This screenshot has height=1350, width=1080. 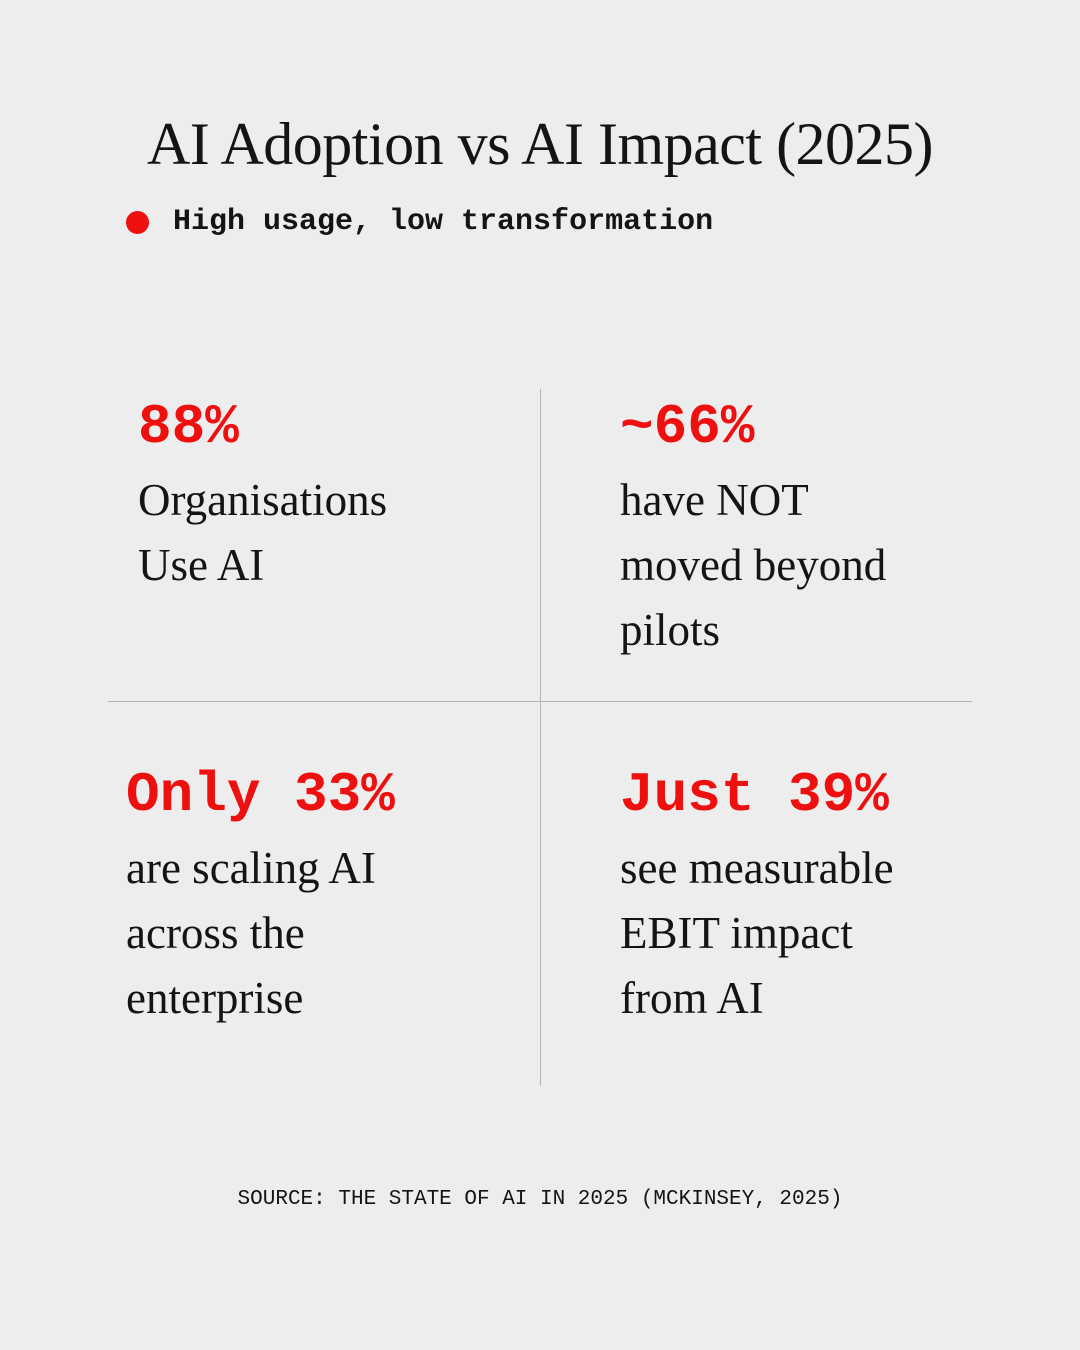 What do you see at coordinates (754, 795) in the screenshot?
I see `stat-value: Just 39%` at bounding box center [754, 795].